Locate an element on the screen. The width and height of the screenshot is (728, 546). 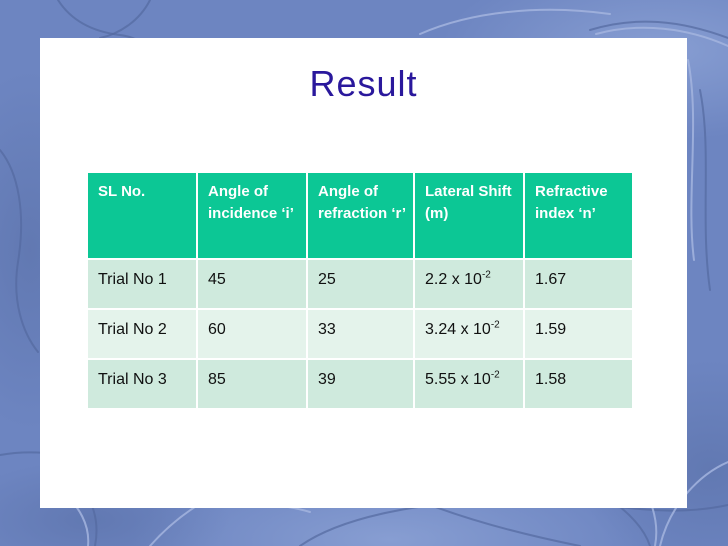
col-header-sl-no: SL No. is located at coordinates (143, 216).